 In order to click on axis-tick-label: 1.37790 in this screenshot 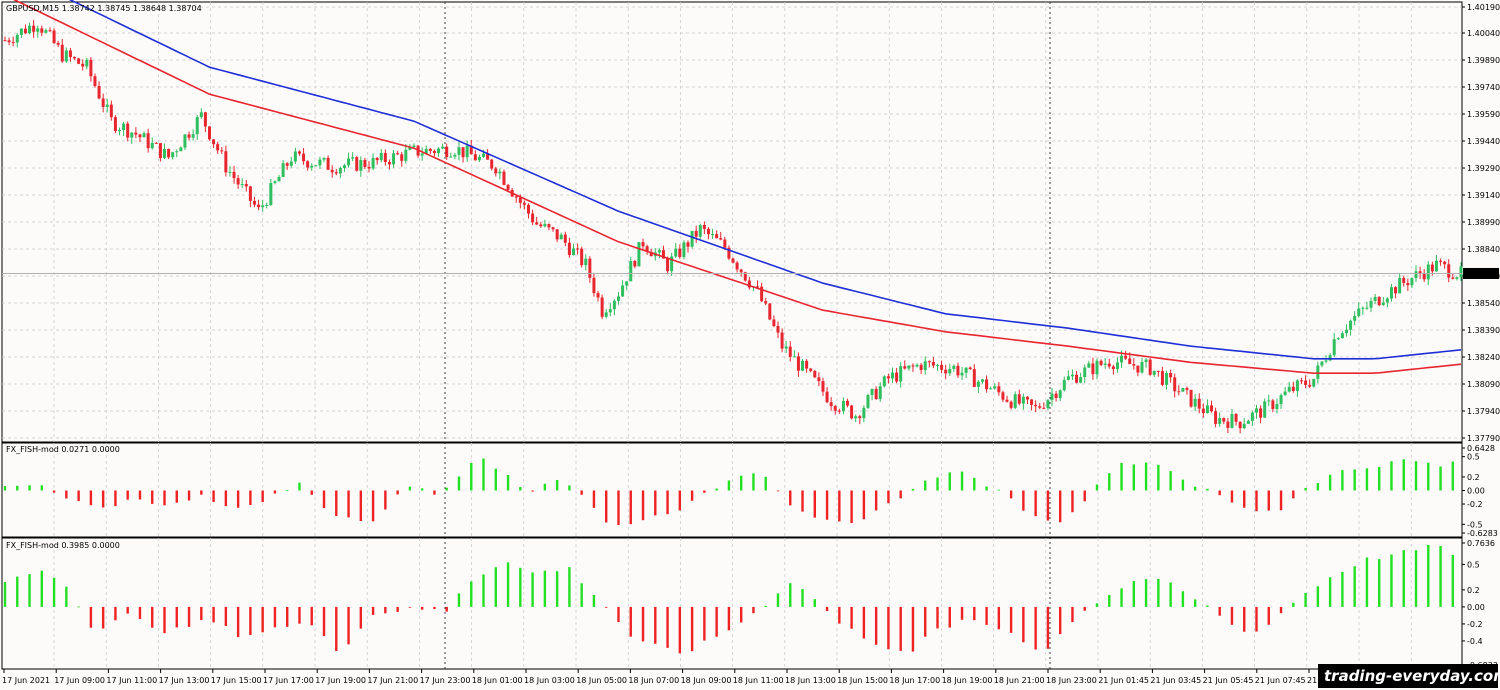, I will do `click(1483, 438)`.